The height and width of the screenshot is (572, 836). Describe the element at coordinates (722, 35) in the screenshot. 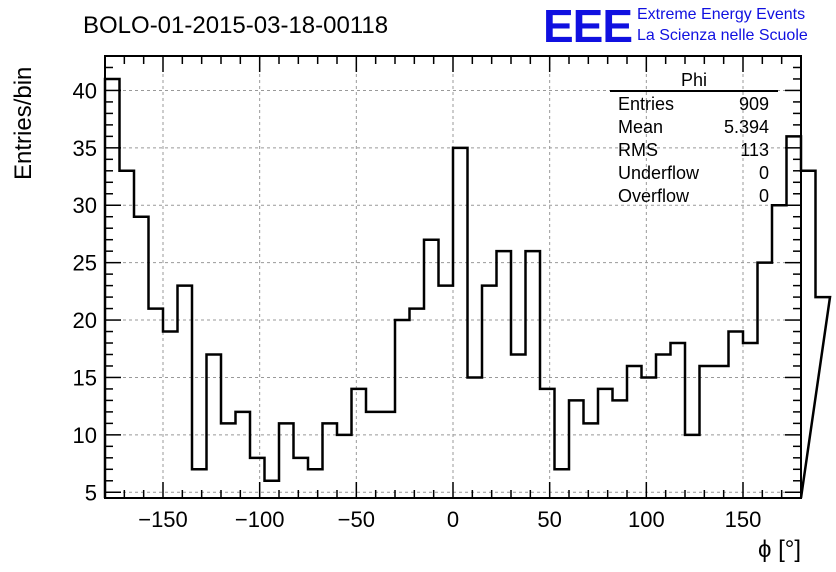

I see `logo-line2: La Scienza nelle Scuole` at that location.